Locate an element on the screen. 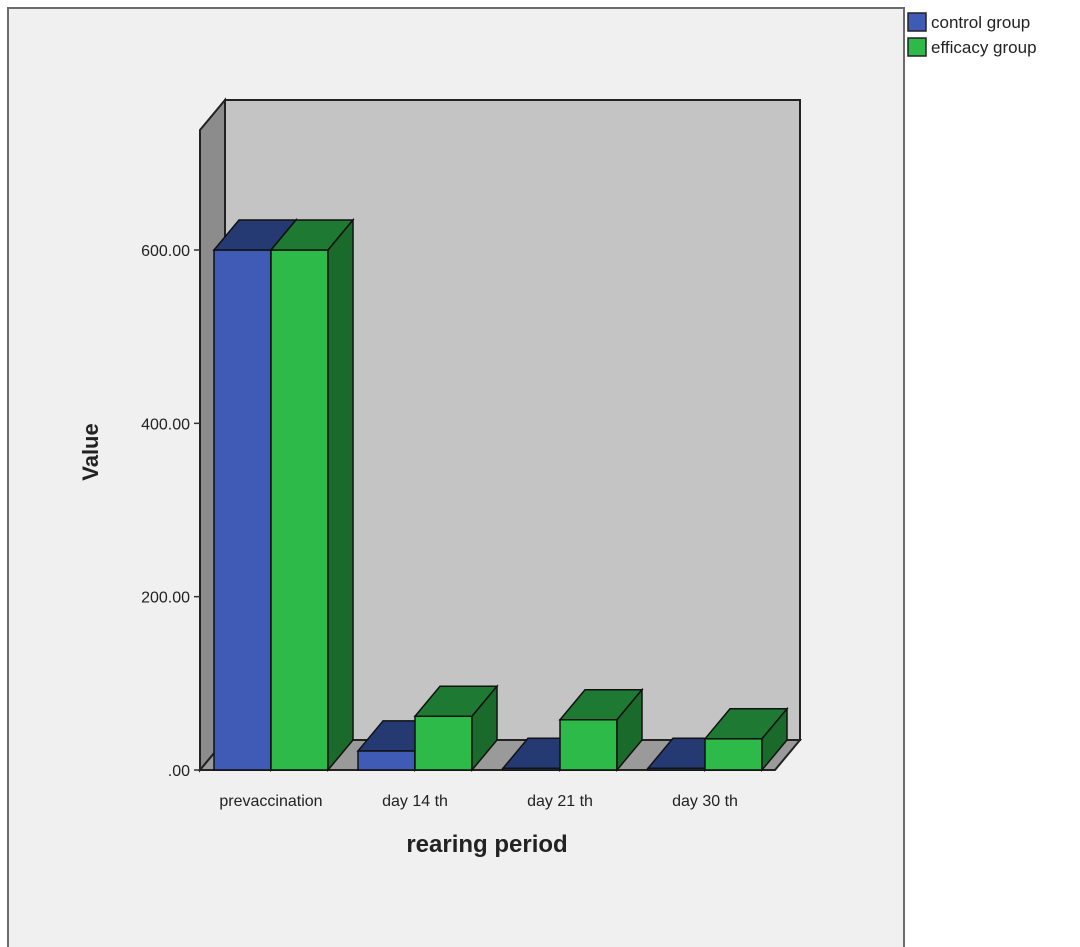 The height and width of the screenshot is (947, 1080). bar-efficacy-2-front is located at coordinates (588, 744).